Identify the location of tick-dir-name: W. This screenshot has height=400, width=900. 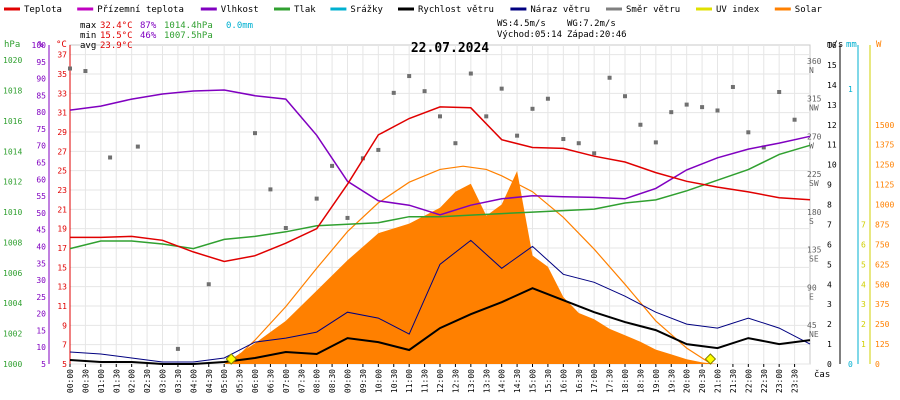
(811, 145).